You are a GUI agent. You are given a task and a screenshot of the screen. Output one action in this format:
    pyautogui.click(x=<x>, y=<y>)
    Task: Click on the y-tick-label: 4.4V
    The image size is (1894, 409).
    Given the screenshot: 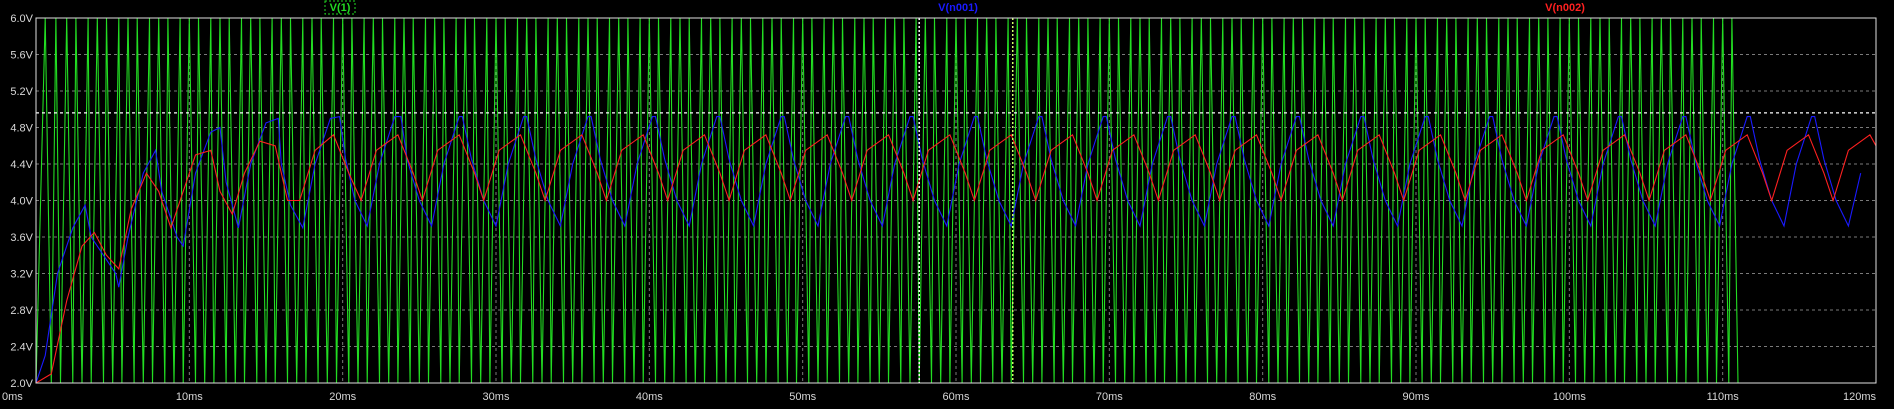 What is the action you would take?
    pyautogui.click(x=21, y=165)
    